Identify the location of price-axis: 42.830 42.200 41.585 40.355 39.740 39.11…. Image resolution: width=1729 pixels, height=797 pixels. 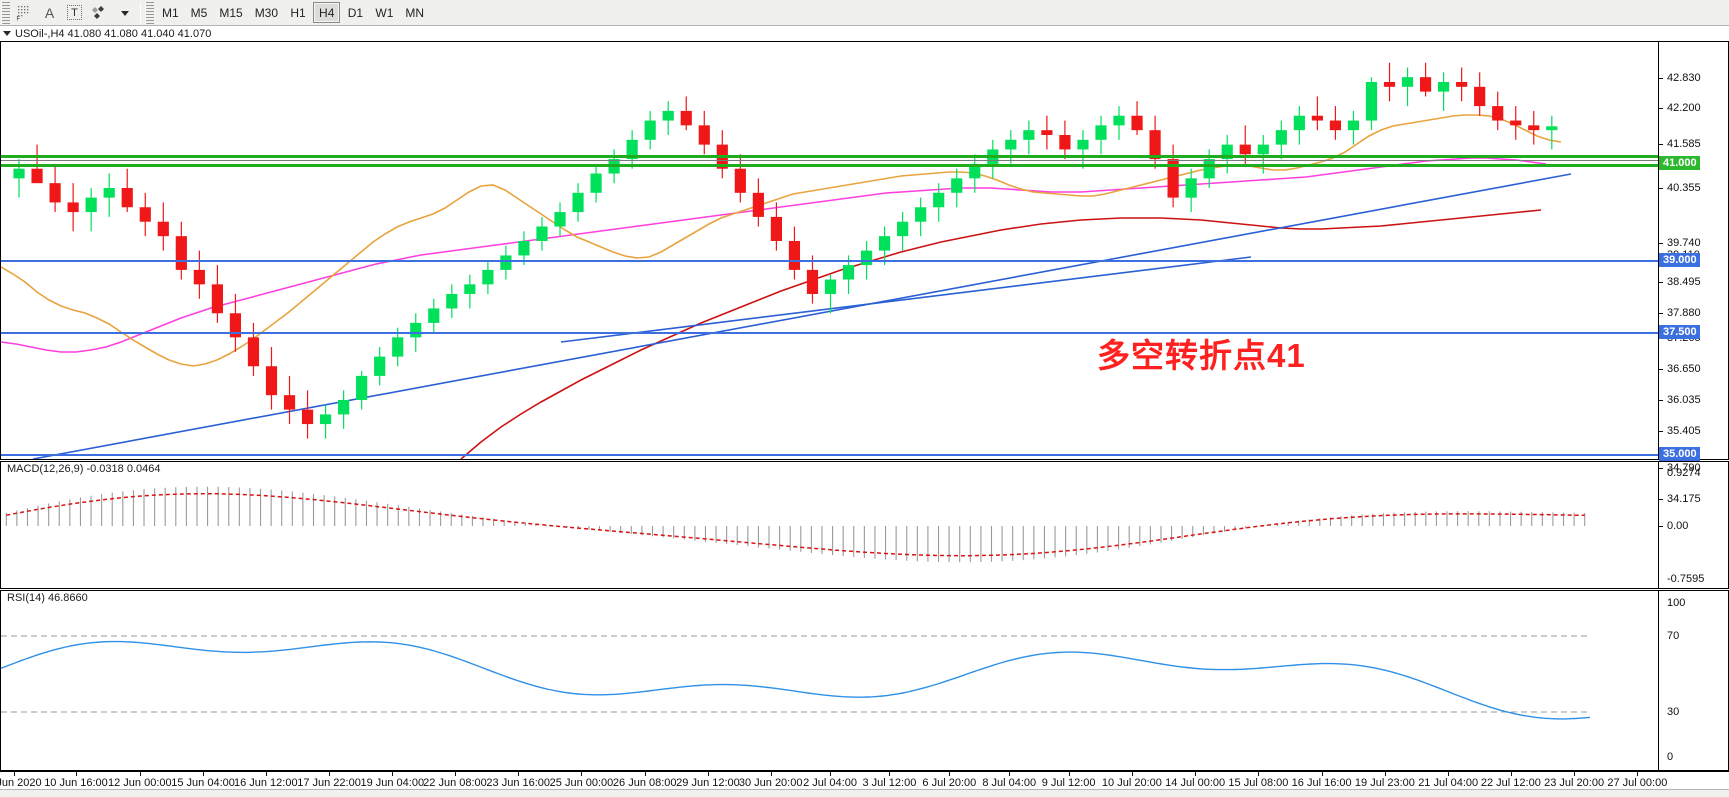
(1693, 273).